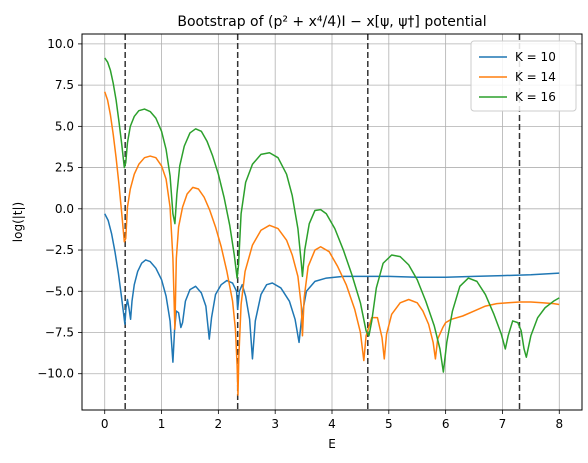 The height and width of the screenshot is (463, 588). I want to click on x-tick-label: 1, so click(162, 424).